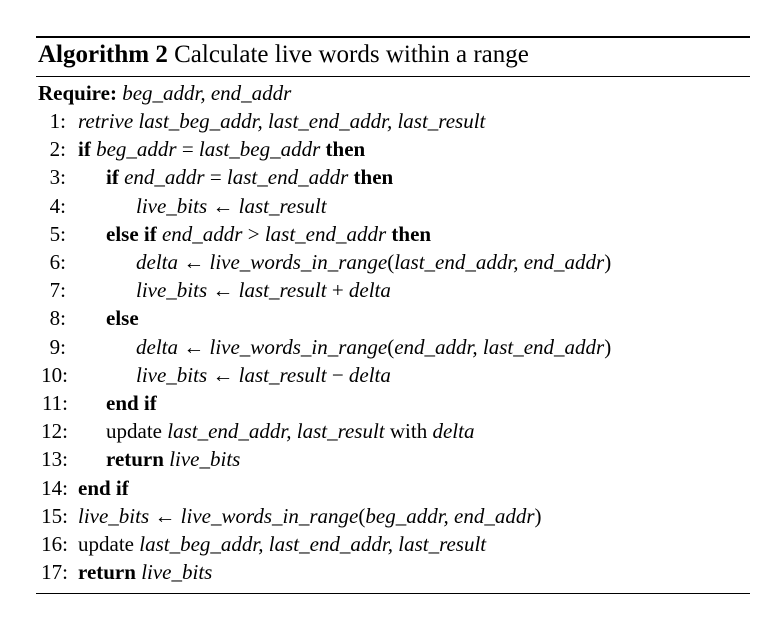  I want to click on algorithm-line: 11: end if, so click(386, 403).